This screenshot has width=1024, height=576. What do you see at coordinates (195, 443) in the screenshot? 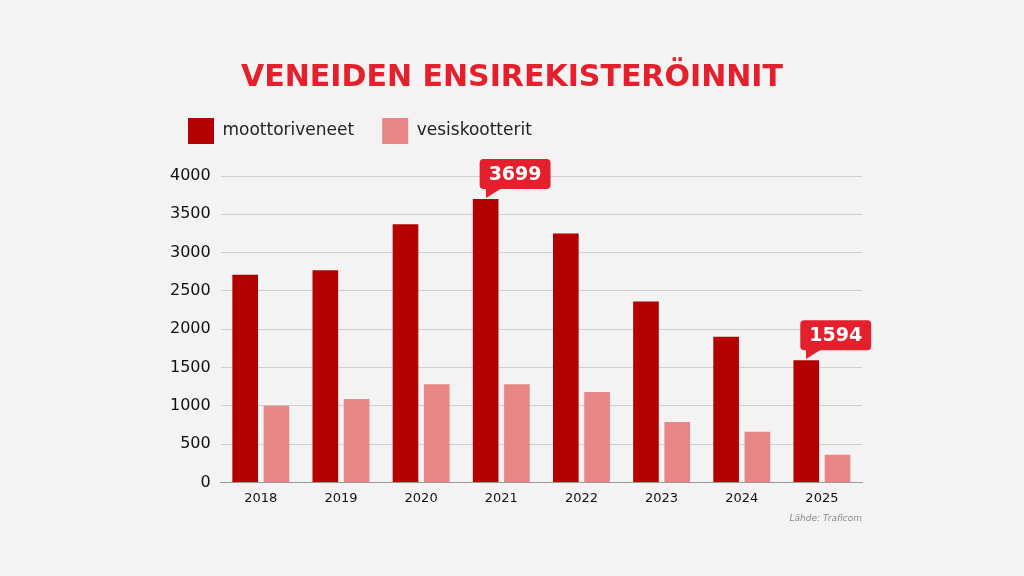
I see `y-tick-label: 500` at bounding box center [195, 443].